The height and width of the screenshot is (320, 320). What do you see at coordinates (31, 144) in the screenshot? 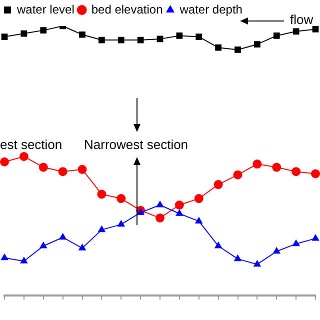
I see `annotation: est section` at bounding box center [31, 144].